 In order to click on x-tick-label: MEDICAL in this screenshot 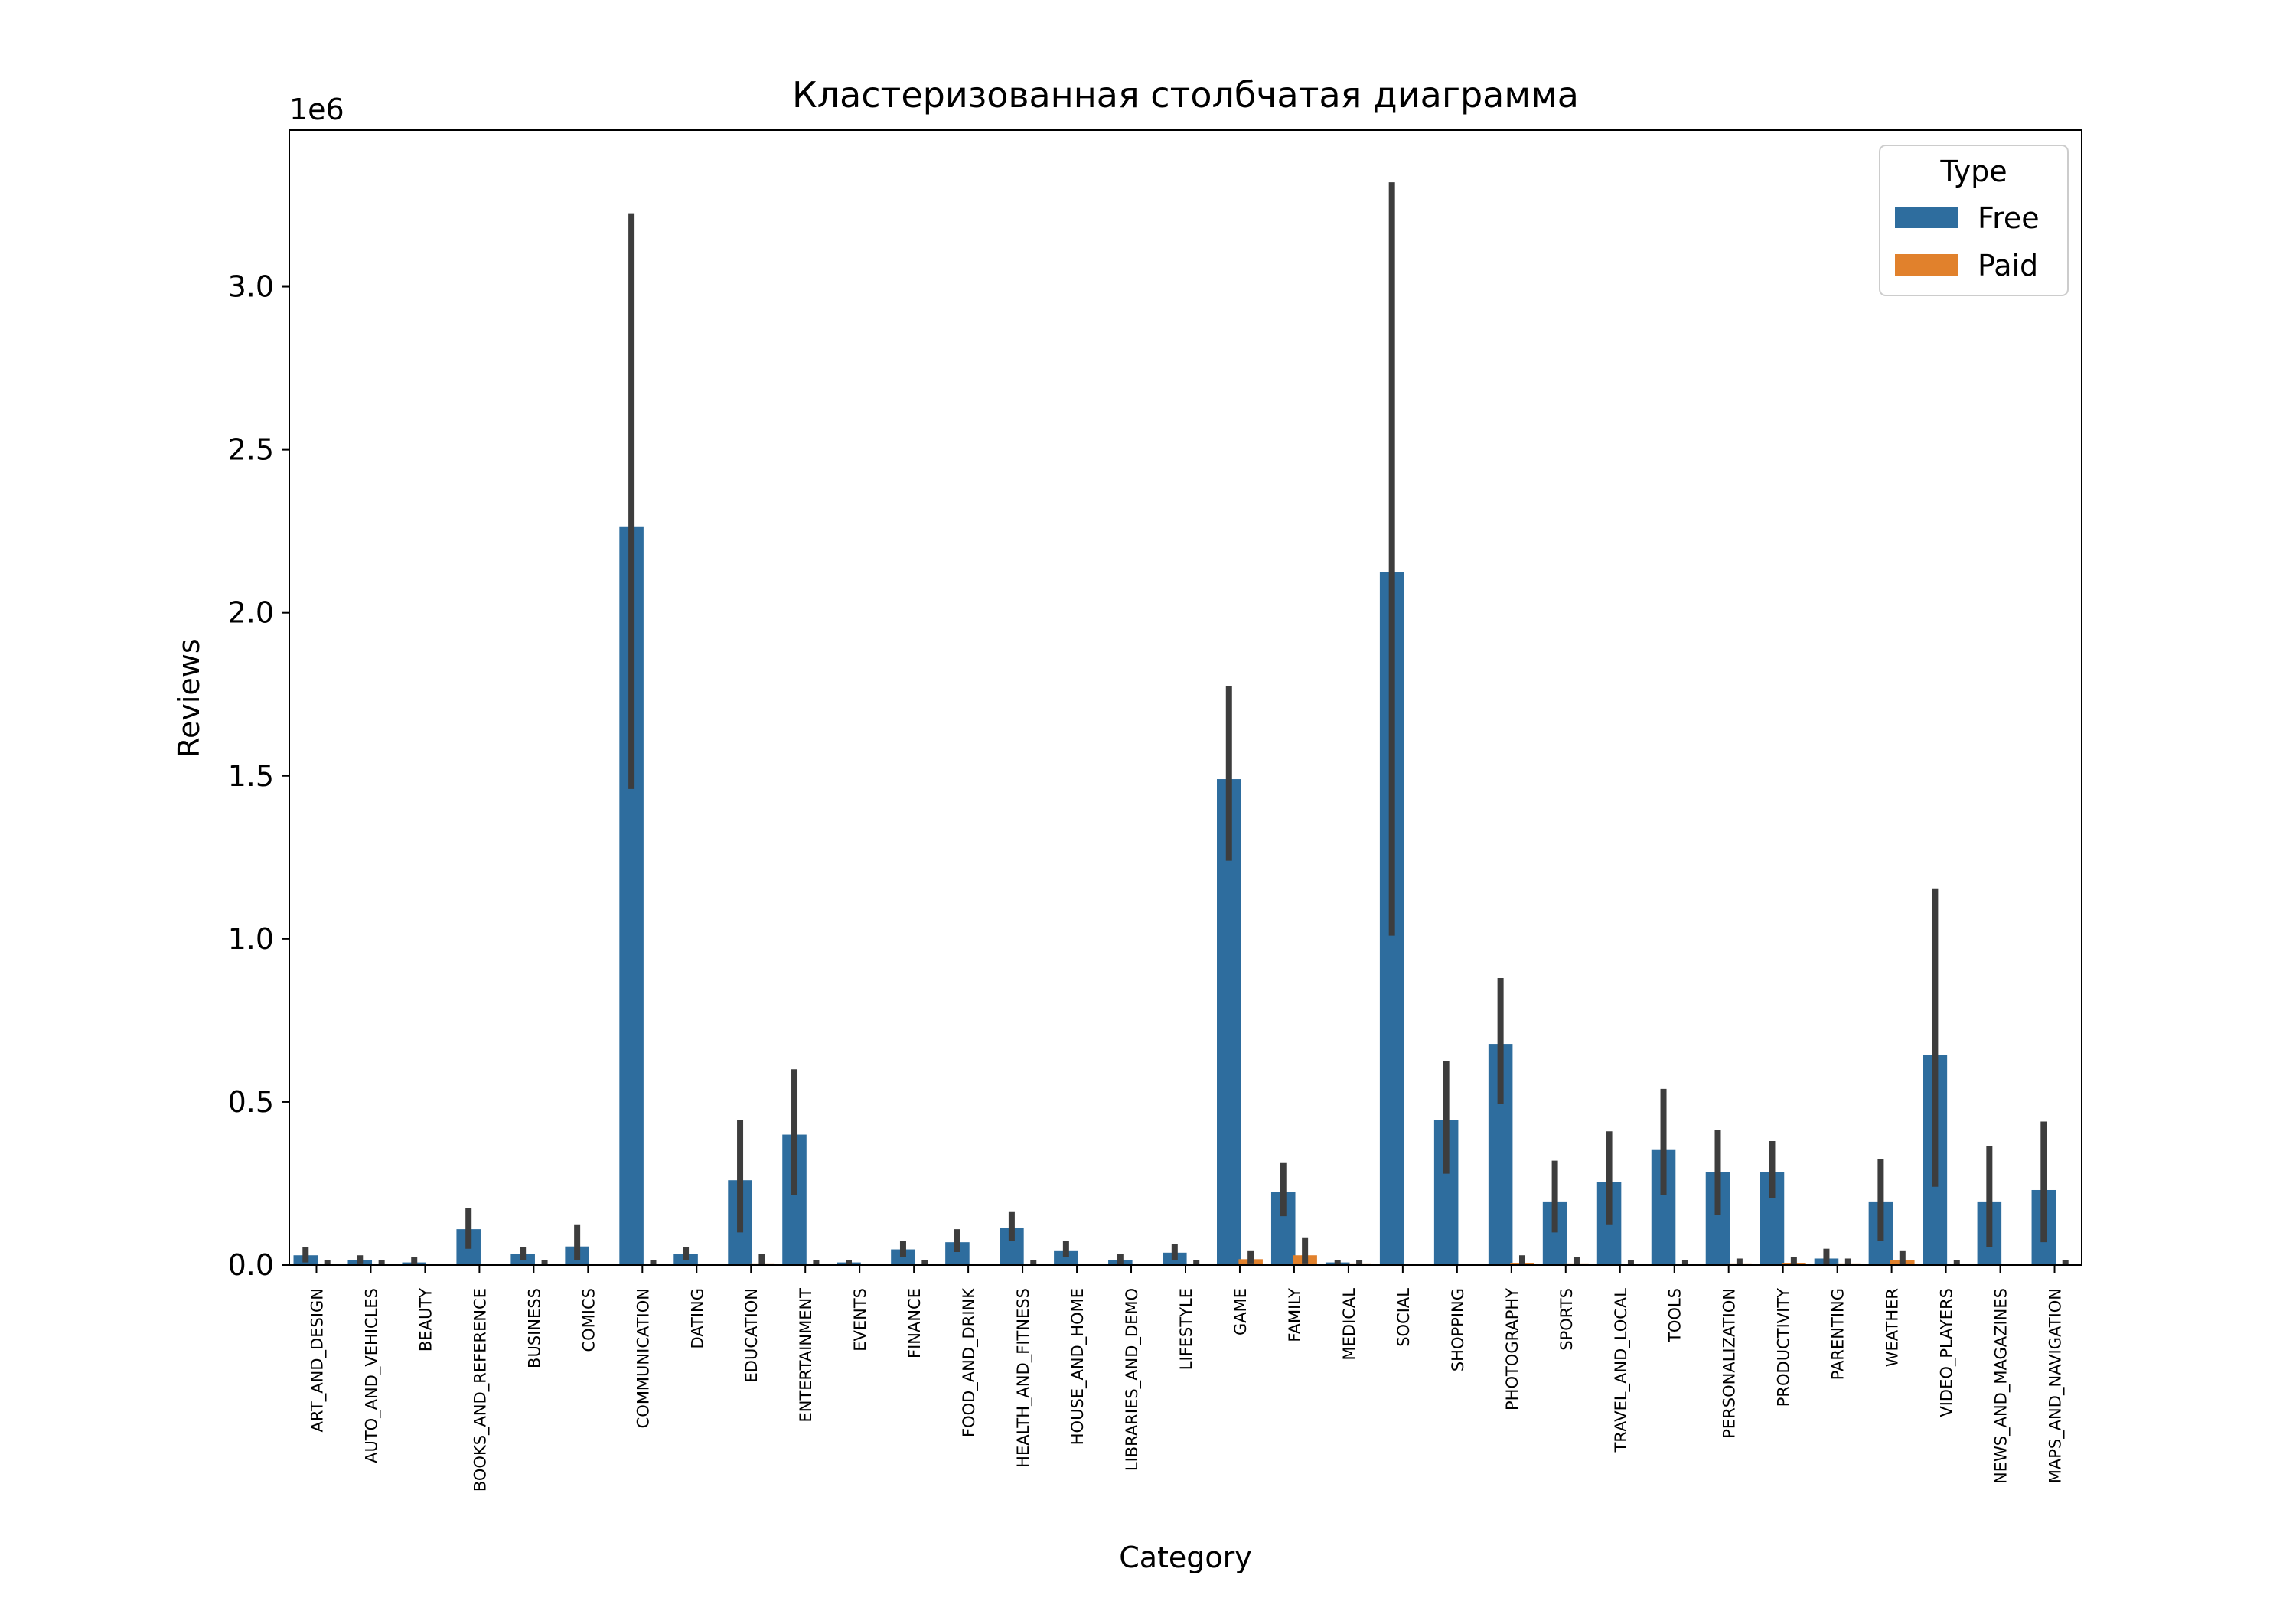, I will do `click(1349, 1324)`.